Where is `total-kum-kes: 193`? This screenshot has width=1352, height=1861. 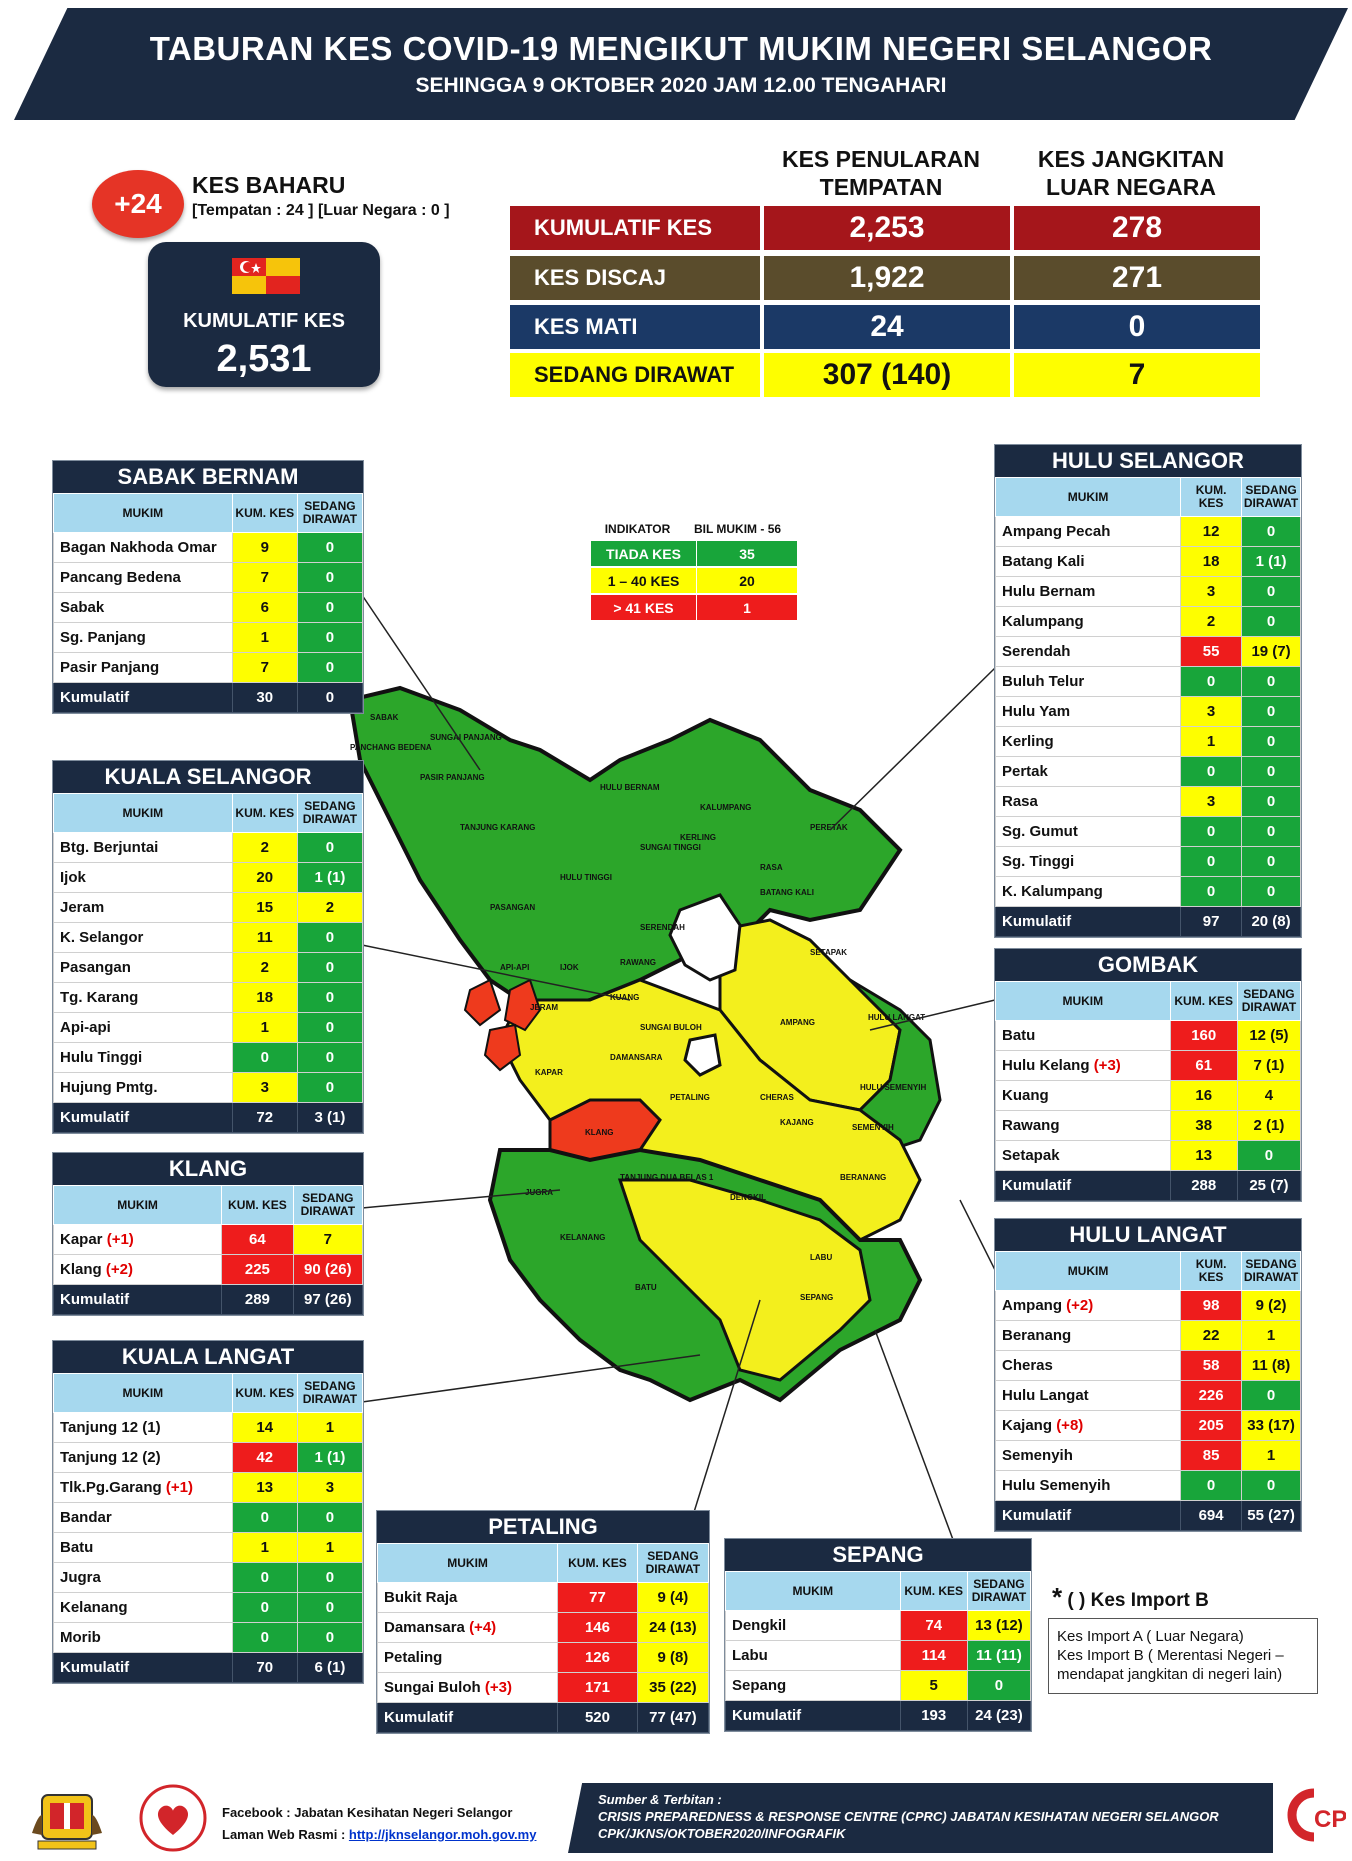
total-kum-kes: 193 is located at coordinates (933, 1715).